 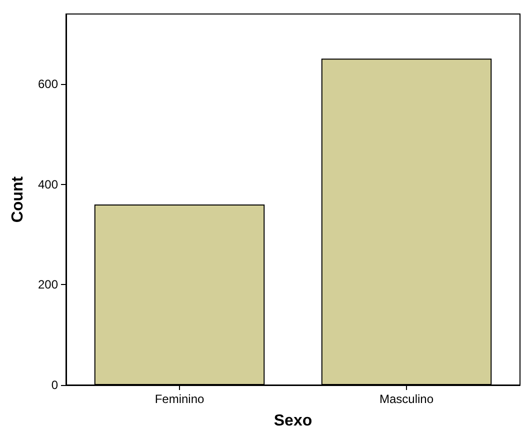 I want to click on x-axis-title: Sexo, so click(x=293, y=421).